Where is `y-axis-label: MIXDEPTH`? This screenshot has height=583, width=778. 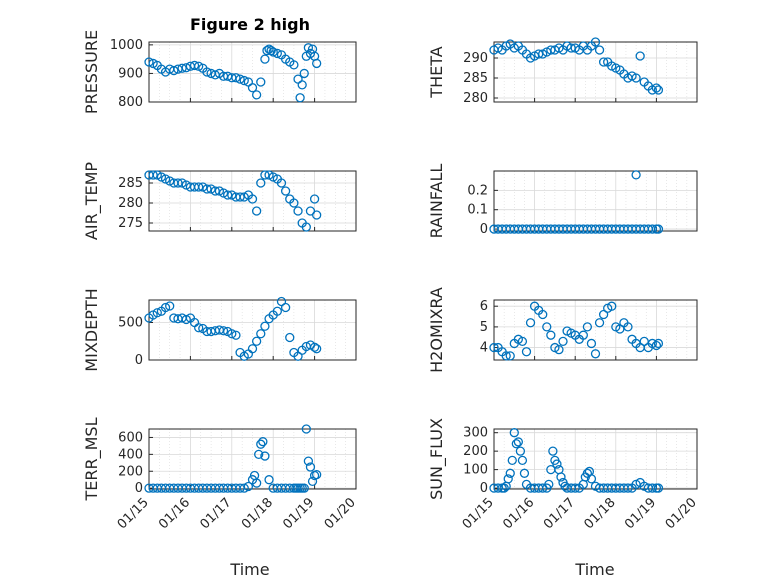
y-axis-label: MIXDEPTH is located at coordinates (91, 329).